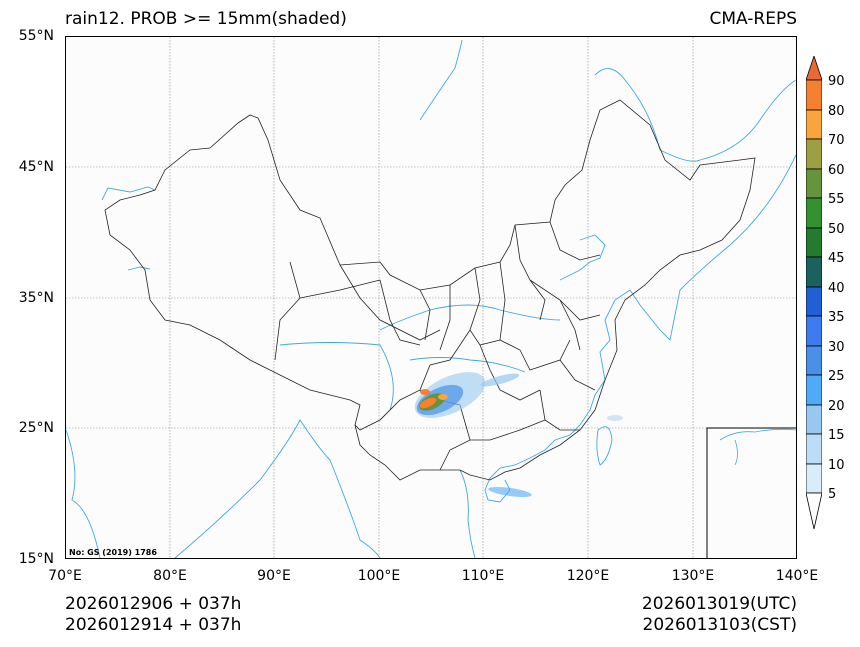  Describe the element at coordinates (836, 140) in the screenshot. I see `colorbar-label-70: 70` at that location.